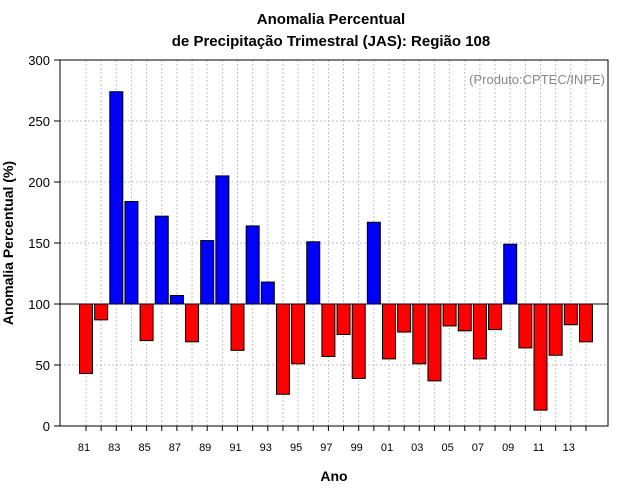  What do you see at coordinates (510, 274) in the screenshot?
I see `bar-2009` at bounding box center [510, 274].